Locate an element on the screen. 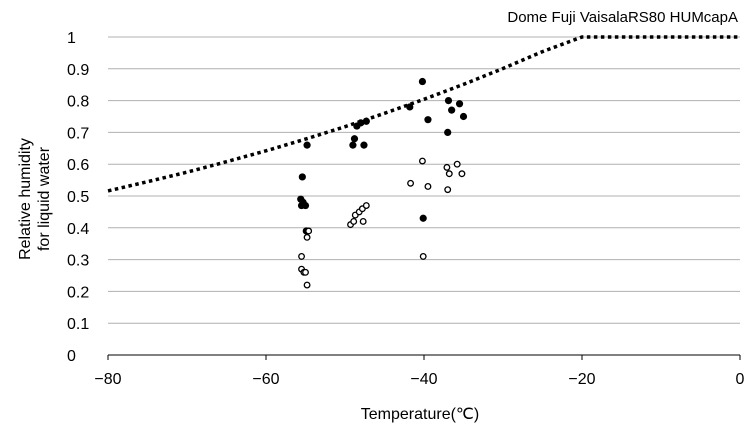 The image size is (748, 429). y-tick-label-4: 0.4 is located at coordinates (78, 229).